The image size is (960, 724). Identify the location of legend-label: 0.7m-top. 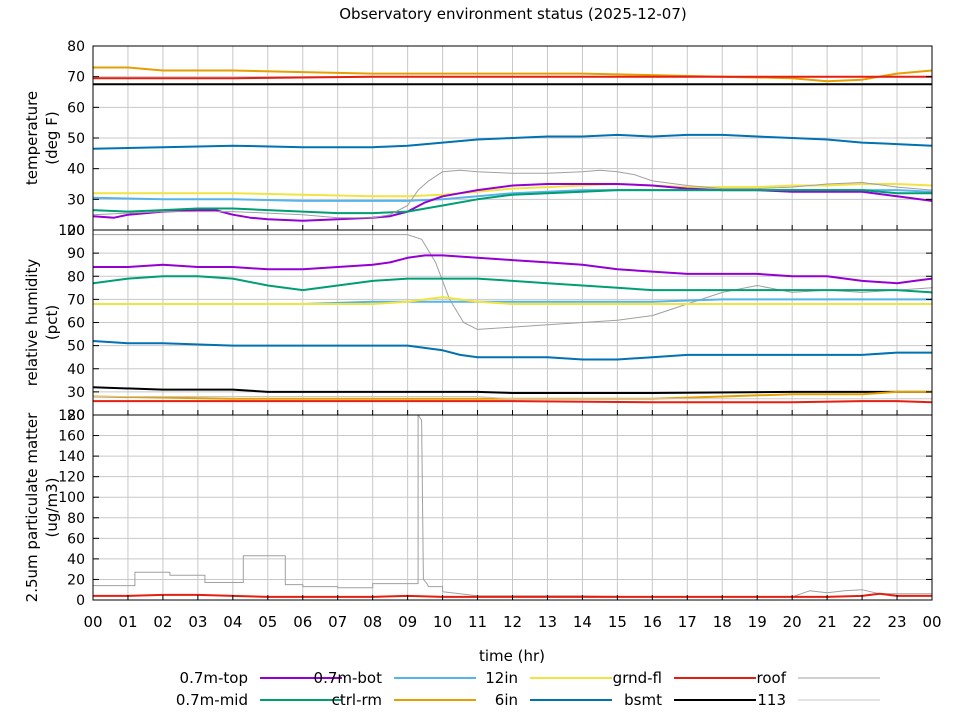
(214, 678).